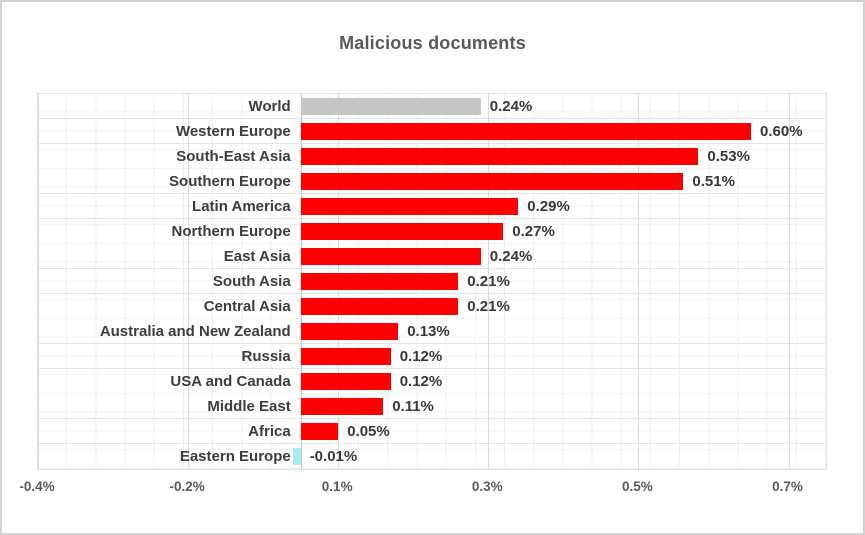 This screenshot has height=535, width=865. I want to click on bar-row: World 0.24%, so click(432, 106).